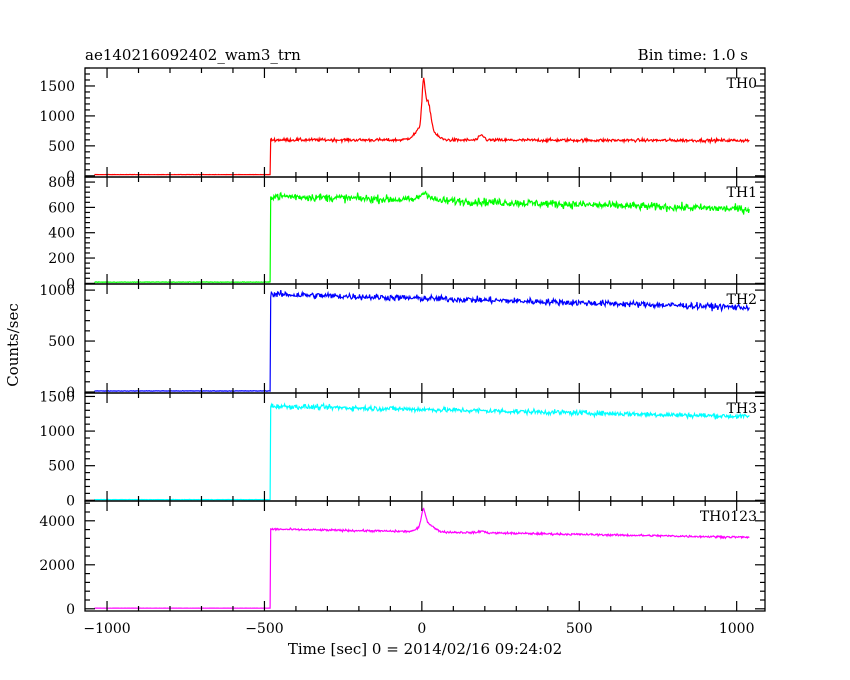 Image resolution: width=850 pixels, height=680 pixels. Describe the element at coordinates (728, 517) in the screenshot. I see `panel-label: TH0123` at that location.